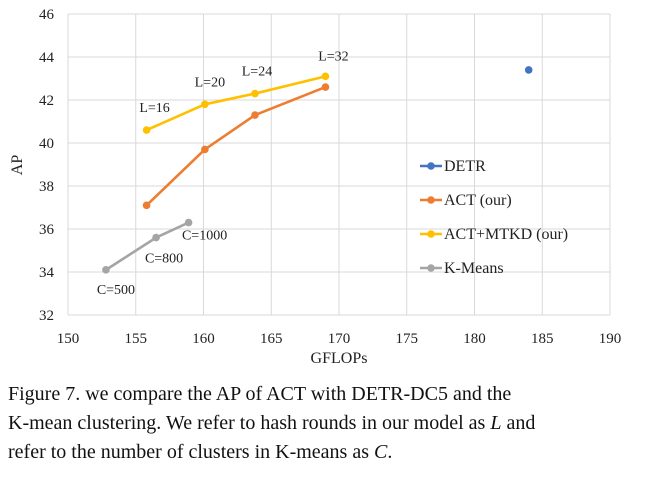 The height and width of the screenshot is (479, 645). I want to click on y-tick-label: 32, so click(46, 316).